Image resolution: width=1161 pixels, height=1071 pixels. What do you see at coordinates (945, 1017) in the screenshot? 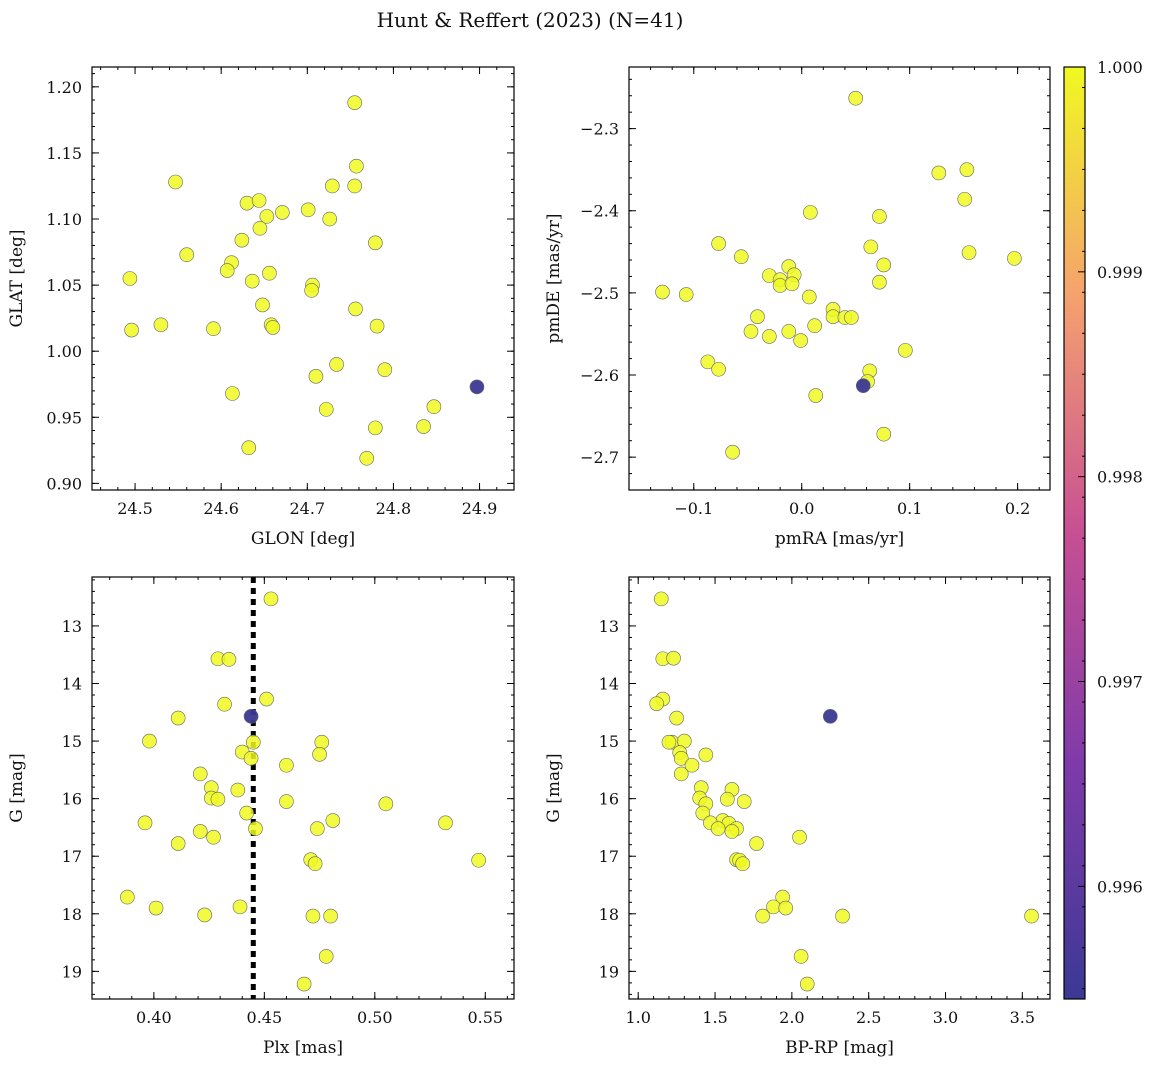
I see `x-tick-label: 3.0` at bounding box center [945, 1017].